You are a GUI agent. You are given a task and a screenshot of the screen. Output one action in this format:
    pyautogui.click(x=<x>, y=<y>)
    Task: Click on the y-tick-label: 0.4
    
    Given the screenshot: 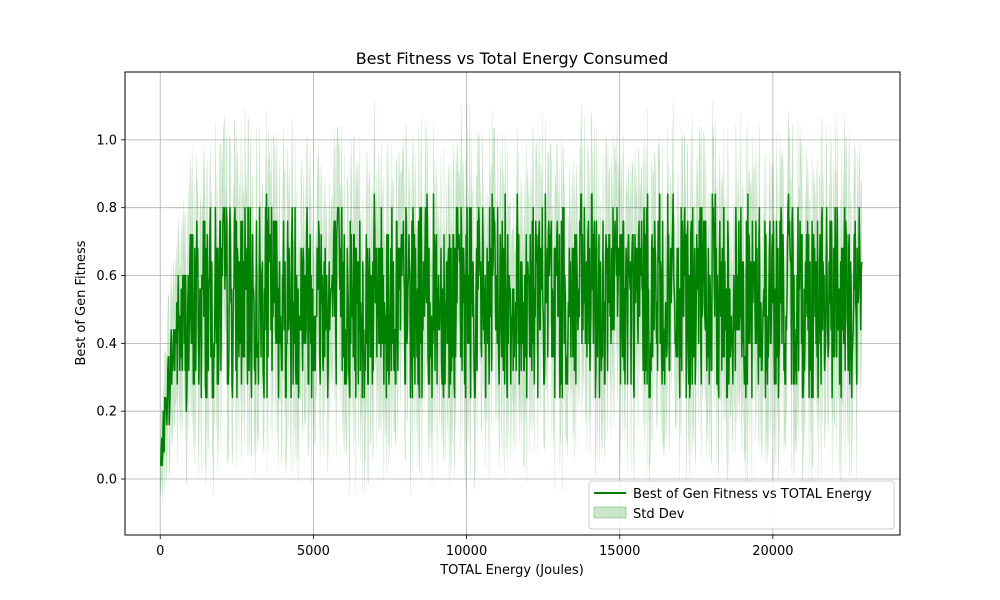 What is the action you would take?
    pyautogui.click(x=106, y=344)
    